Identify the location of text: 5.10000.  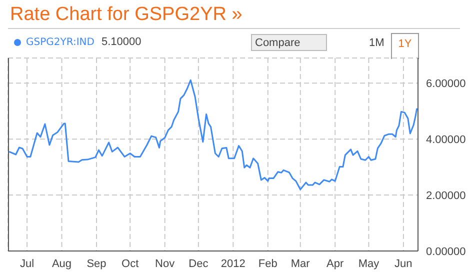
(122, 42).